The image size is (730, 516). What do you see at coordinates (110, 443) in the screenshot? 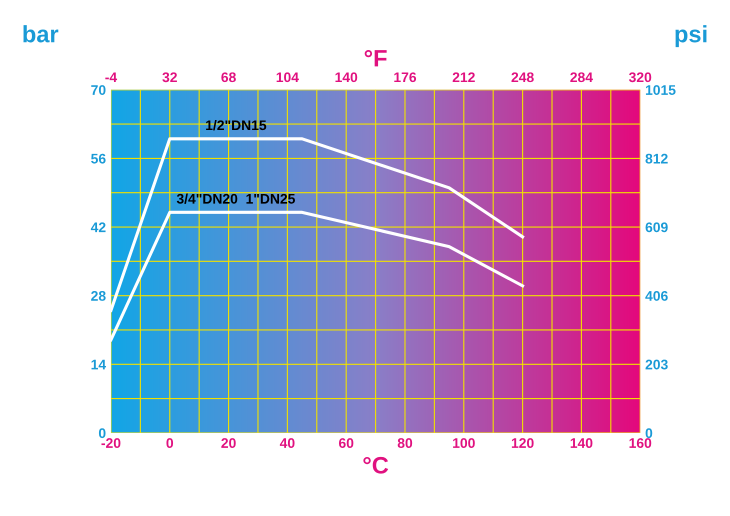
I see `x-tick-label: -20` at bounding box center [110, 443].